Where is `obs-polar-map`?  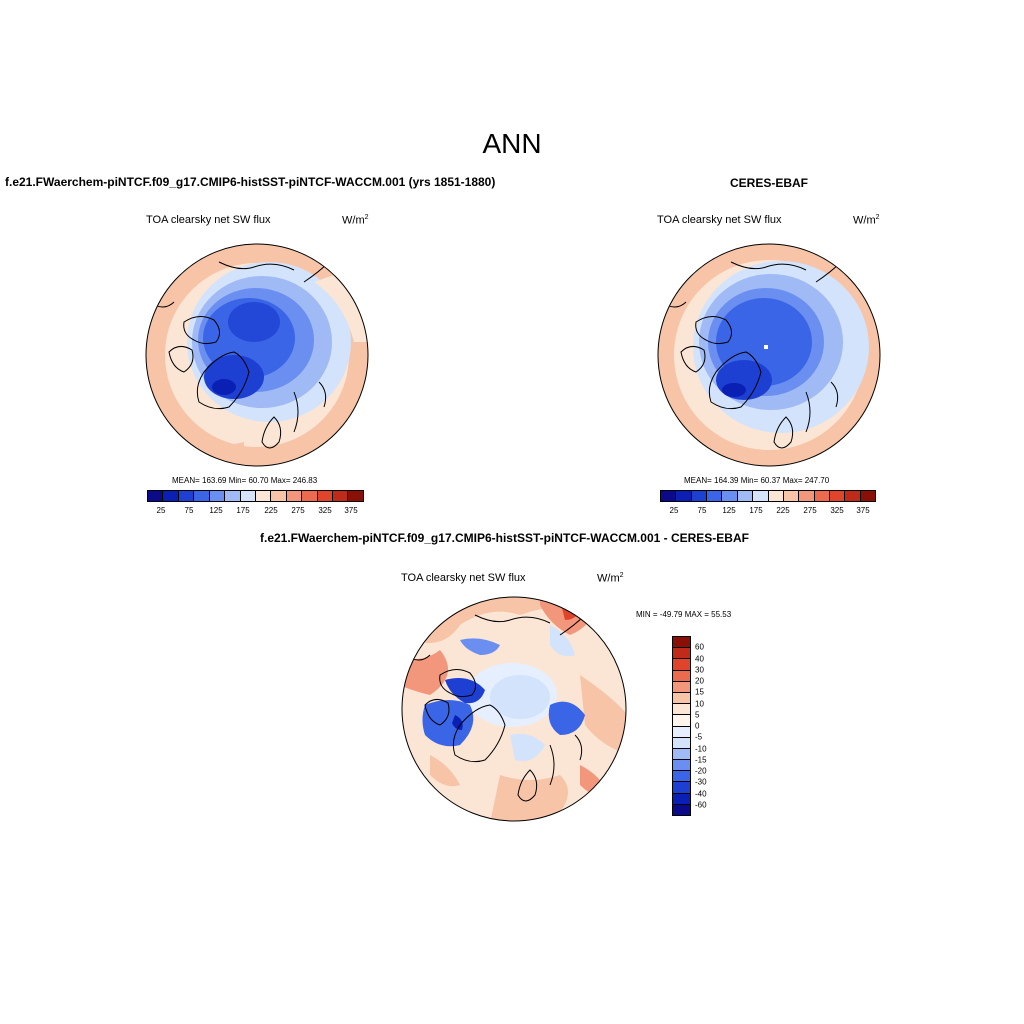 obs-polar-map is located at coordinates (769, 355).